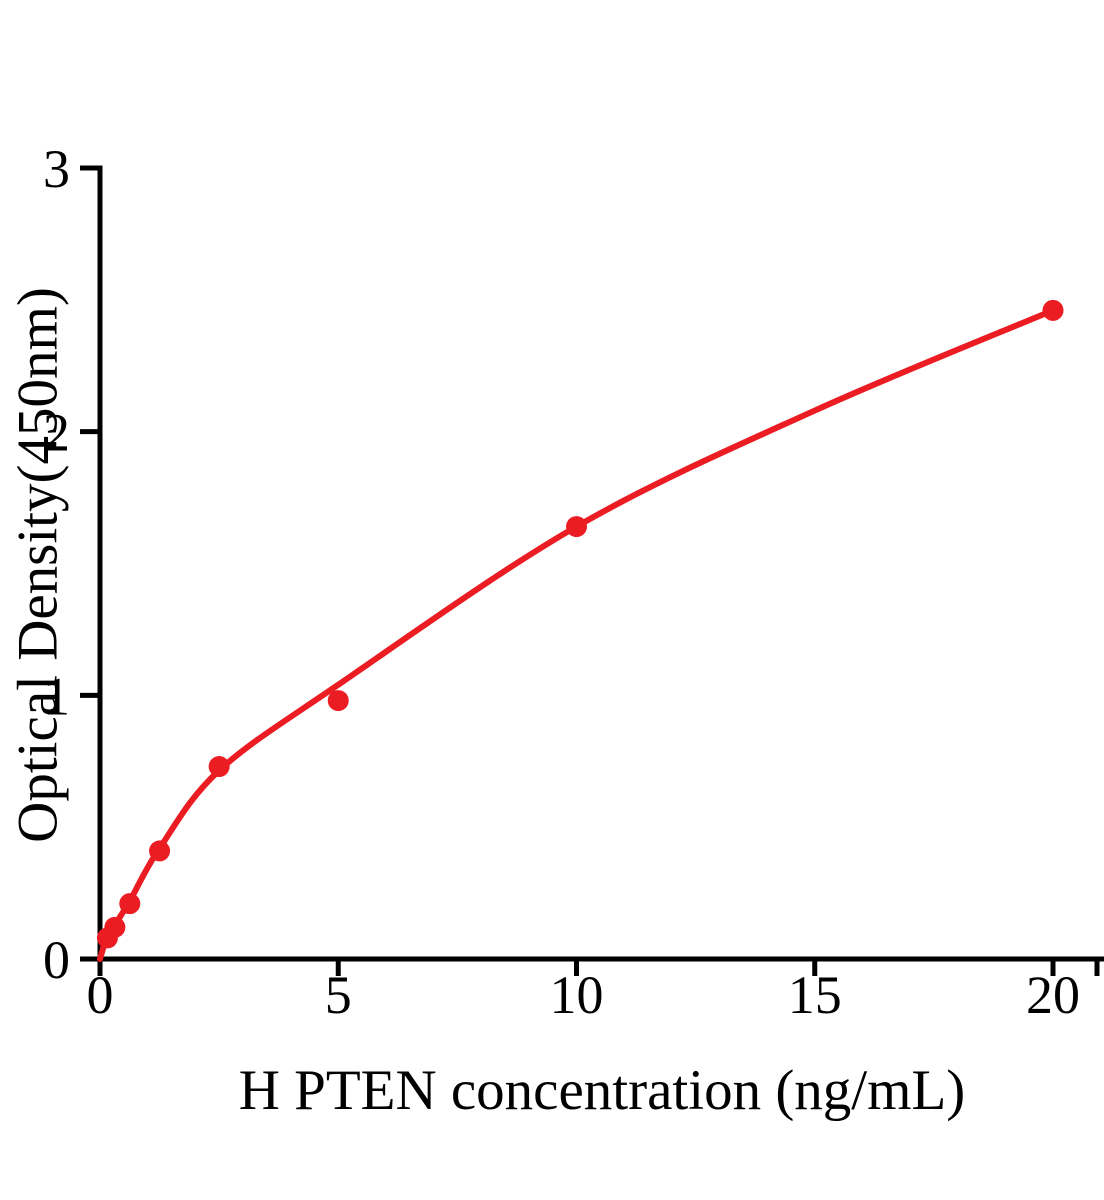 Image resolution: width=1104 pixels, height=1200 pixels. I want to click on y-tick-label: 3, so click(56, 169).